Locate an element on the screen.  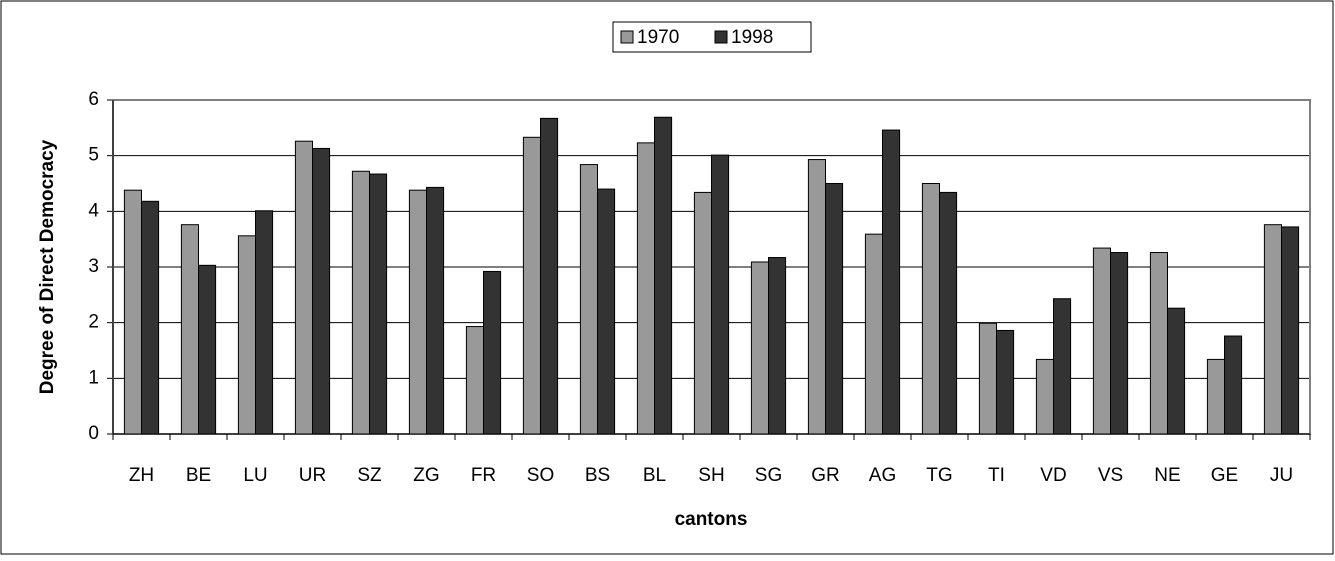
y-tick-label: 2 is located at coordinates (93, 322).